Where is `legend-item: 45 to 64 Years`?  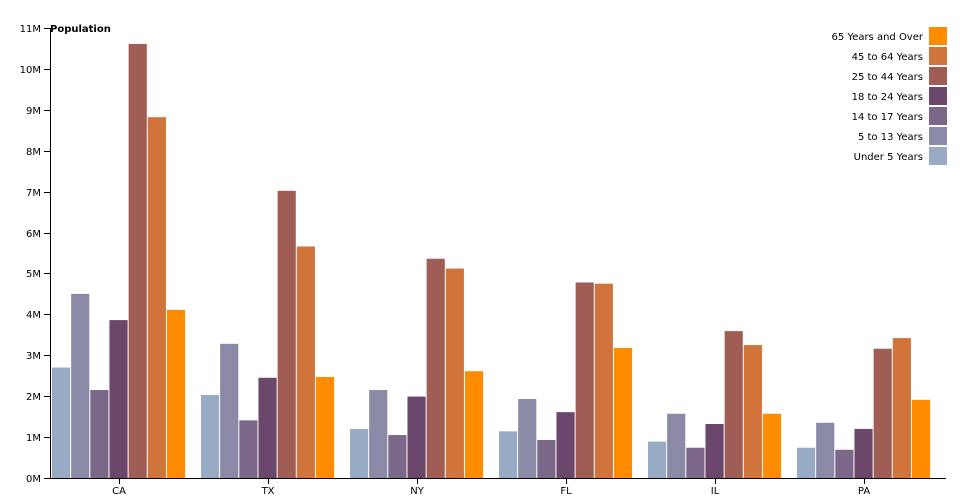 legend-item: 45 to 64 Years is located at coordinates (899, 56).